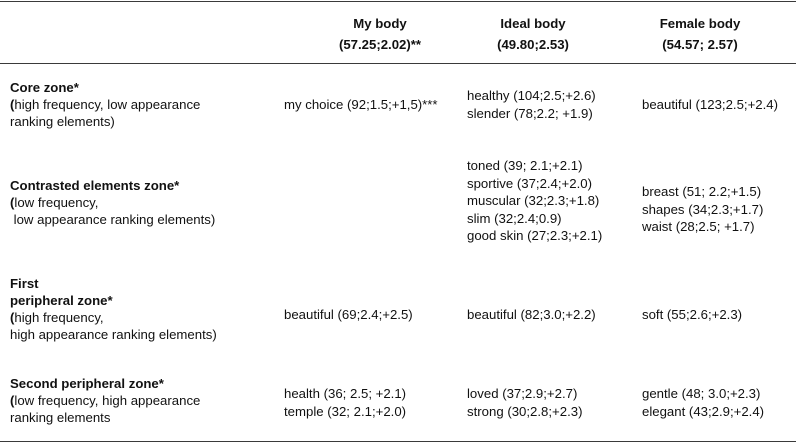 The height and width of the screenshot is (446, 798). Describe the element at coordinates (514, 218) in the screenshot. I see `list-item: slim (32;2.4;0.9)` at that location.